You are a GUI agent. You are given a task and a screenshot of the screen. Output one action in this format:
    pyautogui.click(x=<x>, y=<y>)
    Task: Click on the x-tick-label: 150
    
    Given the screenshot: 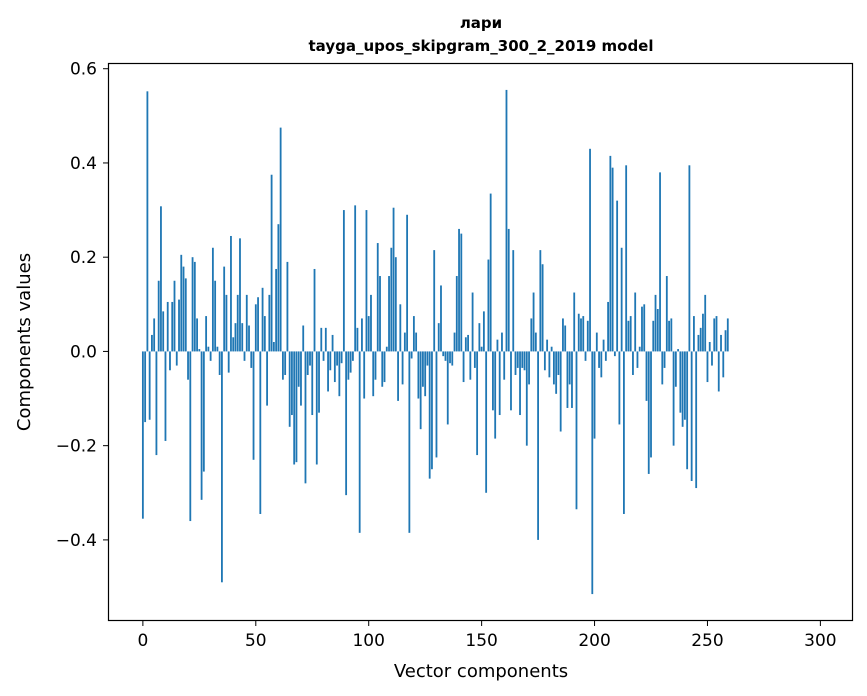 What is the action you would take?
    pyautogui.click(x=481, y=641)
    